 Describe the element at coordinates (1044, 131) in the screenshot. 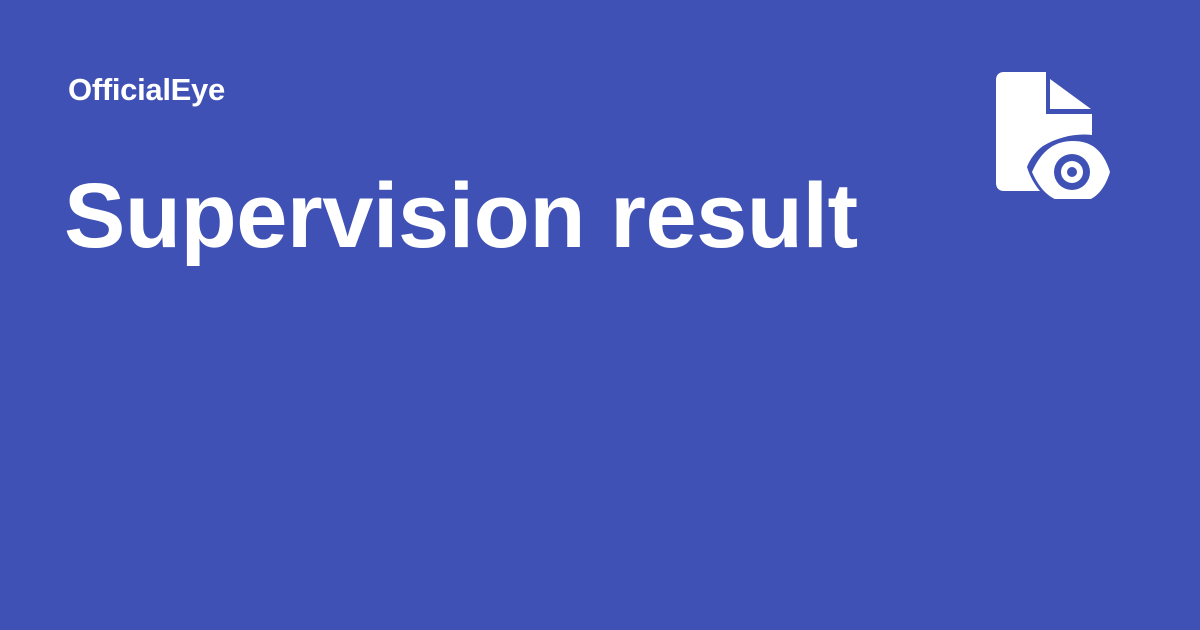

I see `document-shape` at that location.